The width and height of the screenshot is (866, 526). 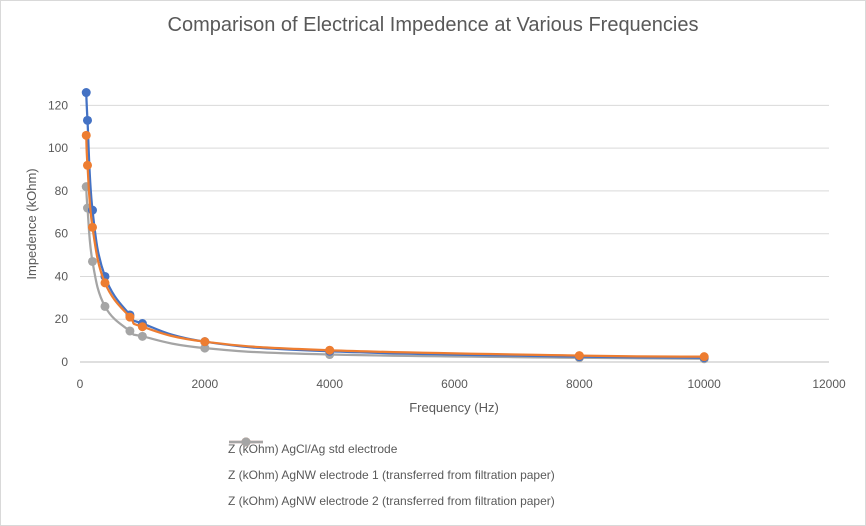 I want to click on y-axis-label: Impedence (kOhm), so click(x=31, y=223).